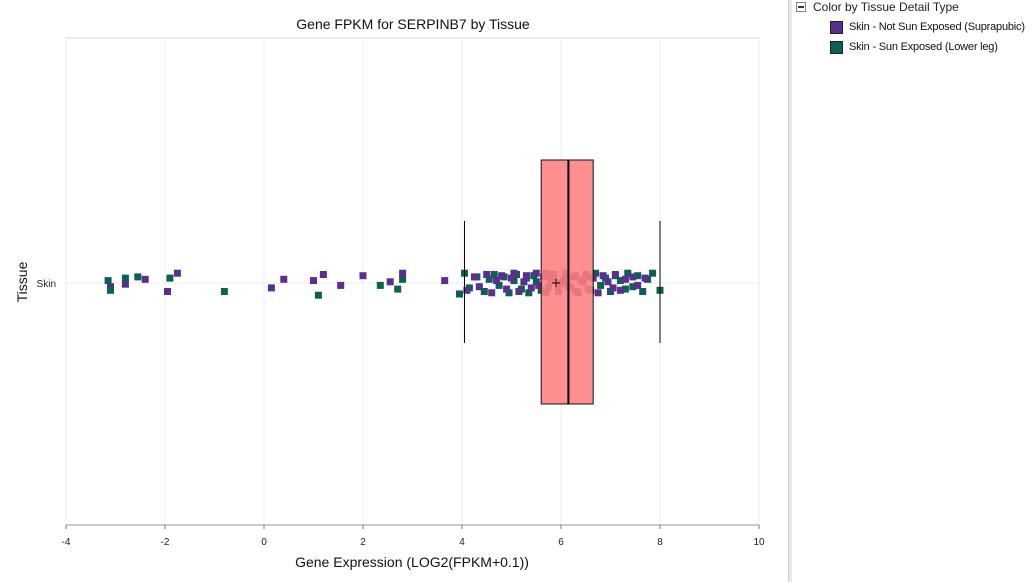 Image resolution: width=1033 pixels, height=587 pixels. Describe the element at coordinates (46, 284) in the screenshot. I see `y-tick-label-skin: Skin` at that location.